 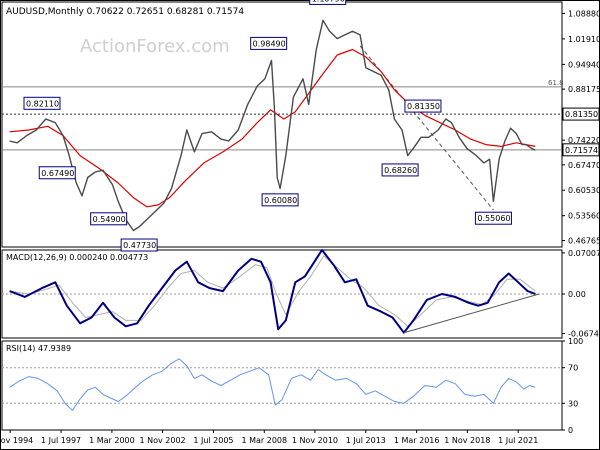 What do you see at coordinates (264, 440) in the screenshot?
I see `x-tick-label: 1 Mar 2008` at bounding box center [264, 440].